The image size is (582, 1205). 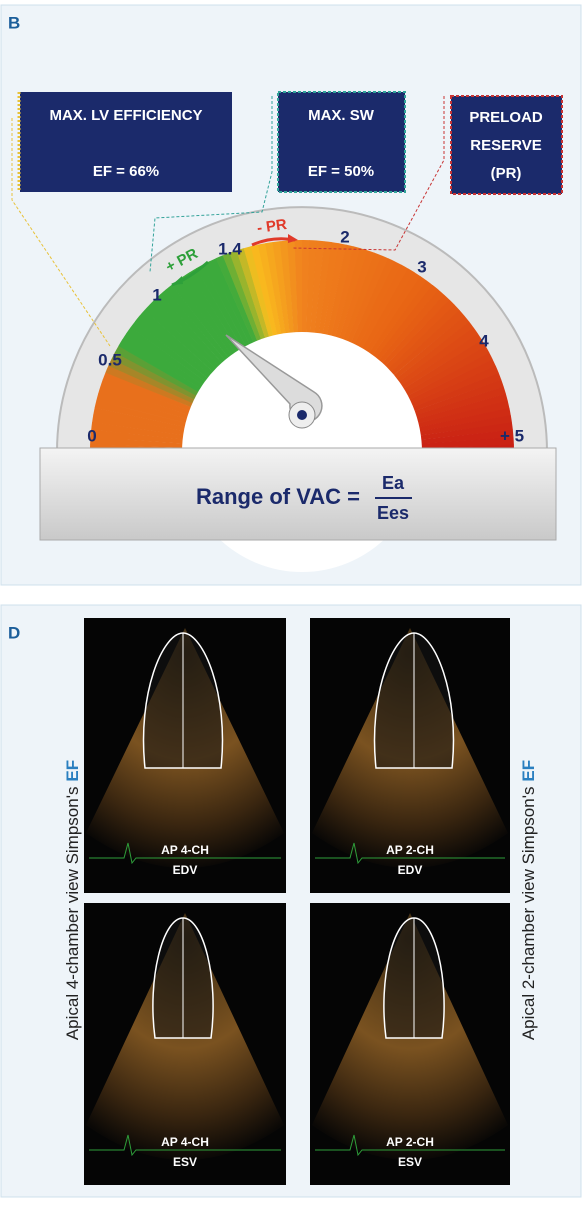 I want to click on gauge-label: 1.4, so click(x=230, y=248).